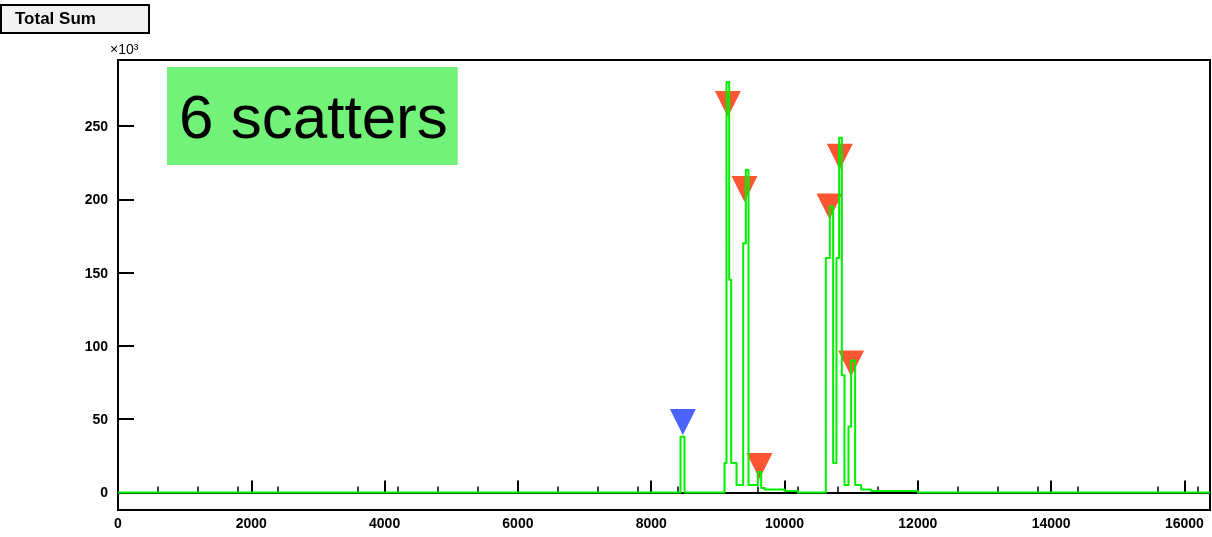 The width and height of the screenshot is (1212, 537). I want to click on y-tick-label: 200, so click(96, 199).